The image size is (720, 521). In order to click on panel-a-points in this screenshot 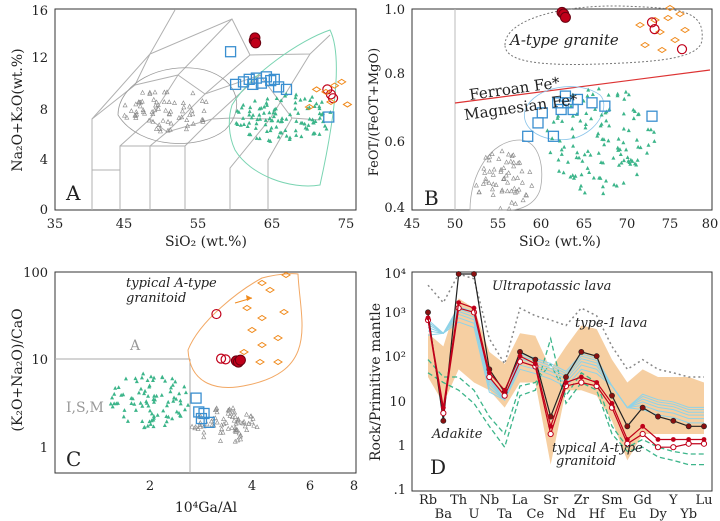, I will do `click(237, 87)`.